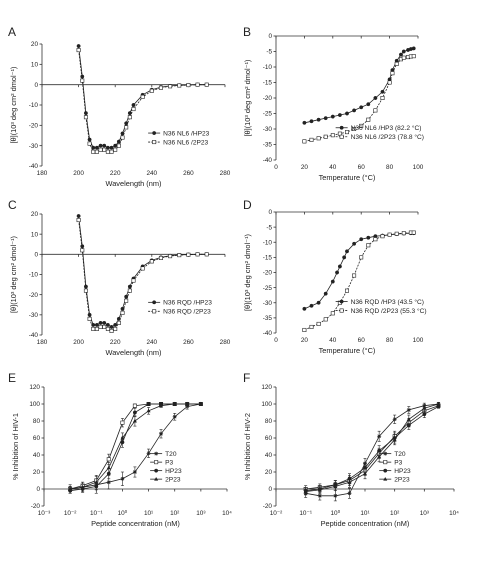 The image size is (478, 570). What do you see at coordinates (42, 342) in the screenshot?
I see `panel-c-x-tick-label: 180` at bounding box center [42, 342].